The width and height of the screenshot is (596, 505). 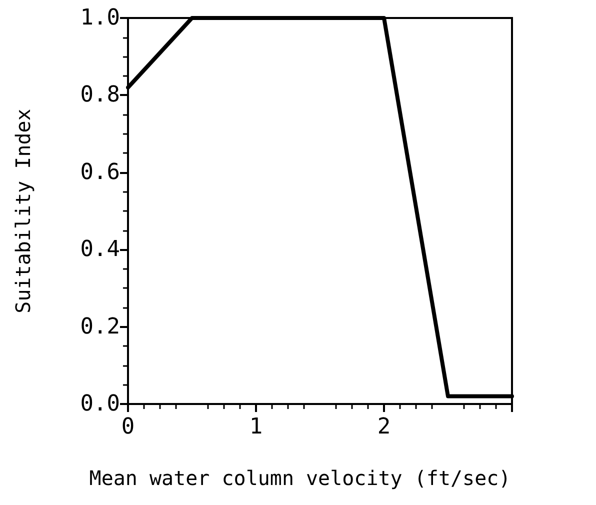 What do you see at coordinates (384, 427) in the screenshot?
I see `x-tick-label: 2` at bounding box center [384, 427].